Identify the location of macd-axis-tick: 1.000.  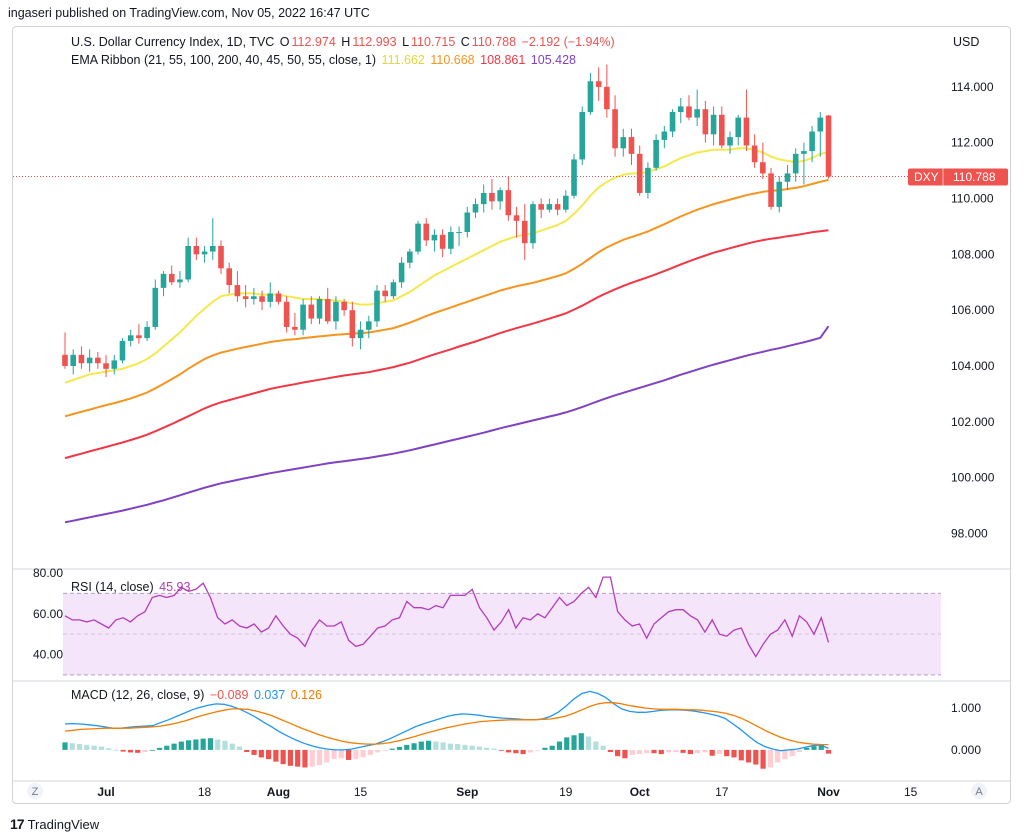
(966, 708).